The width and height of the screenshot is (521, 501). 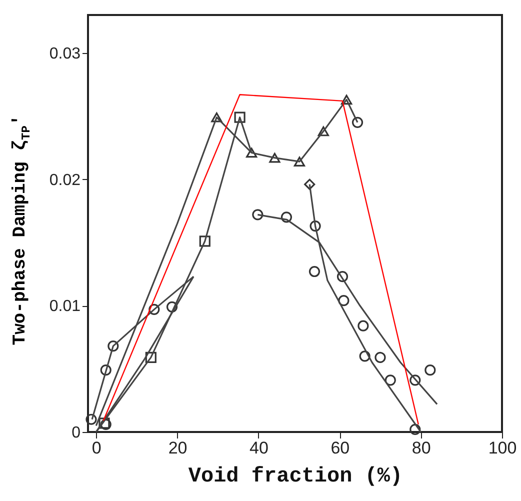 I want to click on x-tick-label: 20, so click(x=178, y=448).